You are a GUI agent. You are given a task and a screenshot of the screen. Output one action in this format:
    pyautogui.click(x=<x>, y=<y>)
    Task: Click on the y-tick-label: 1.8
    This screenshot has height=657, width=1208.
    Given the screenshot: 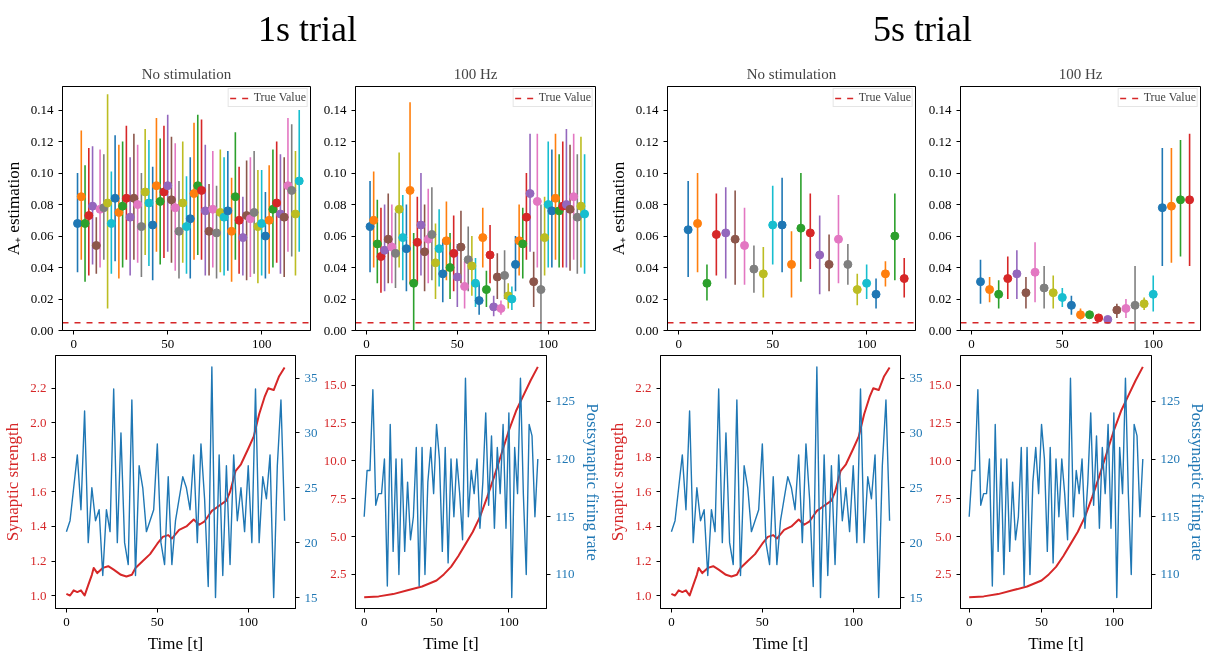 What is the action you would take?
    pyautogui.click(x=38, y=457)
    